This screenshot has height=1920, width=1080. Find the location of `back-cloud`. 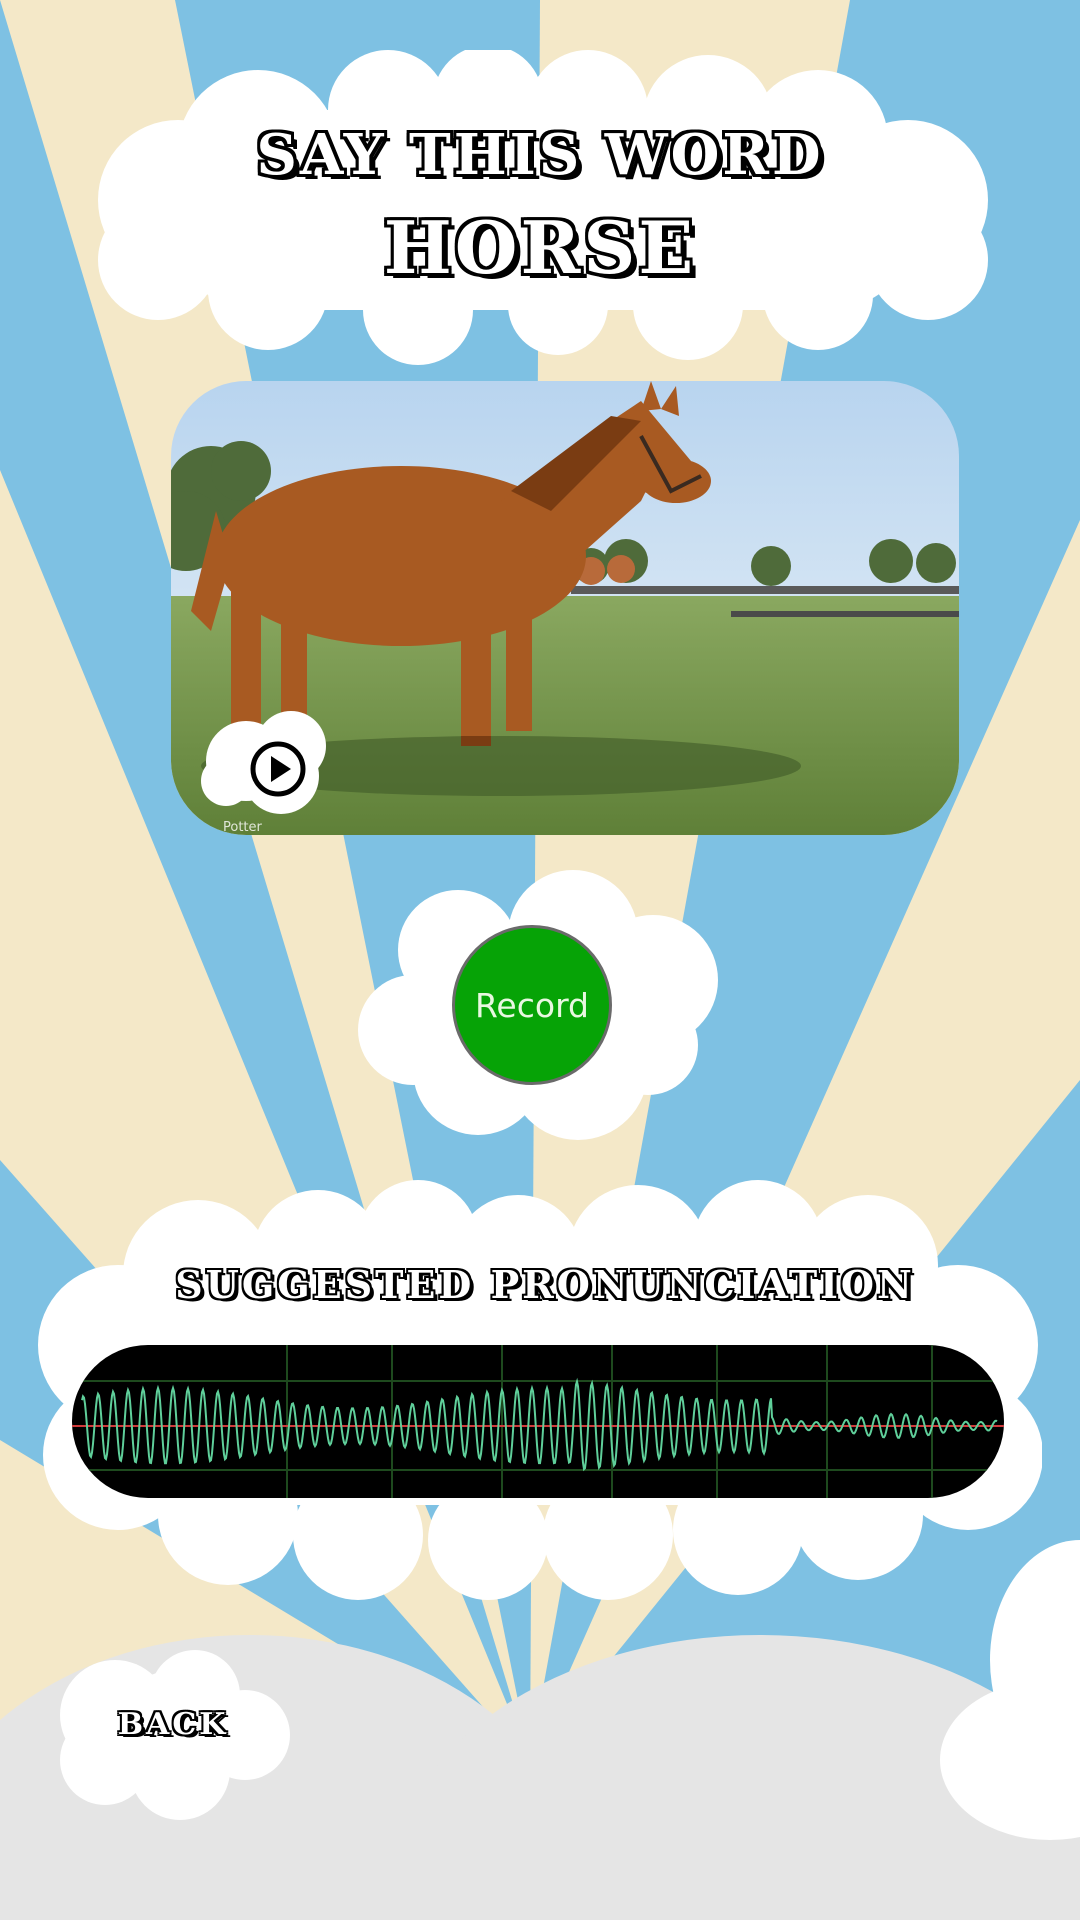

back-cloud is located at coordinates (175, 1735).